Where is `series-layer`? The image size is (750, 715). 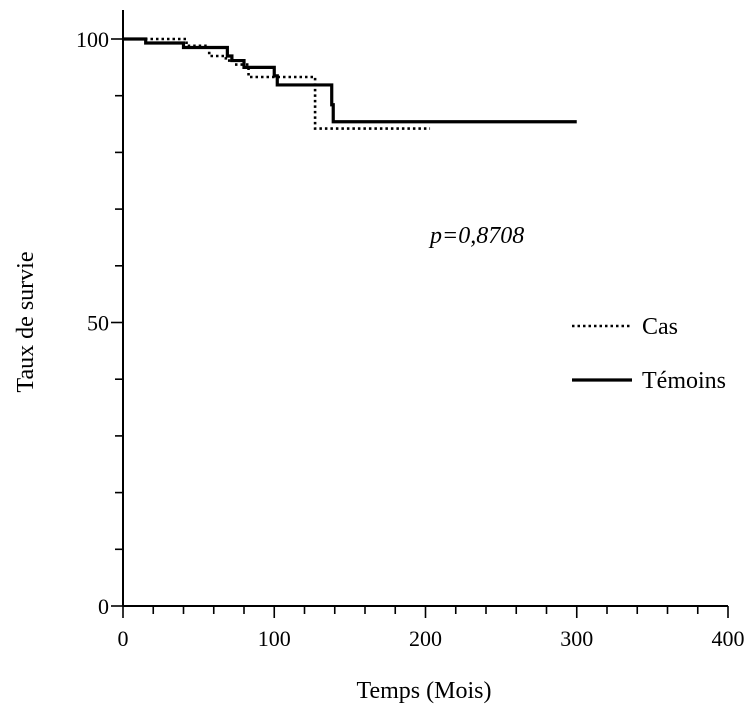 series-layer is located at coordinates (350, 83).